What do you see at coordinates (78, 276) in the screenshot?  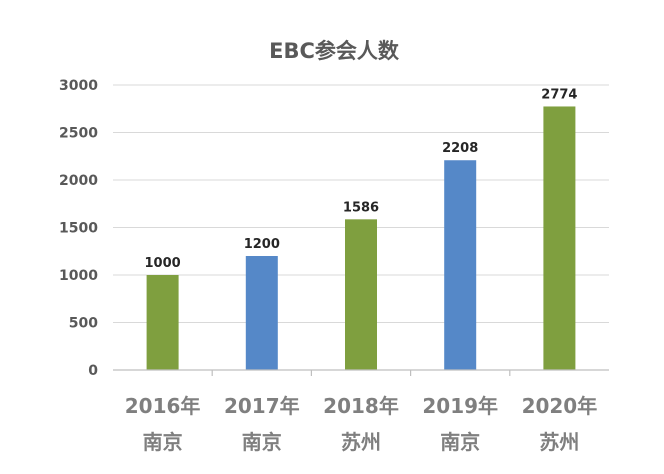 I see `y-tick-label: 1000` at bounding box center [78, 276].